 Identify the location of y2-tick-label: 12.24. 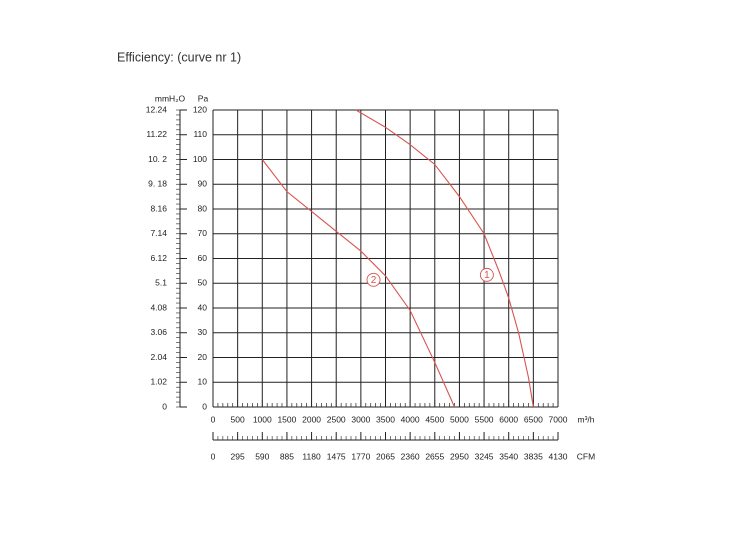
(157, 109).